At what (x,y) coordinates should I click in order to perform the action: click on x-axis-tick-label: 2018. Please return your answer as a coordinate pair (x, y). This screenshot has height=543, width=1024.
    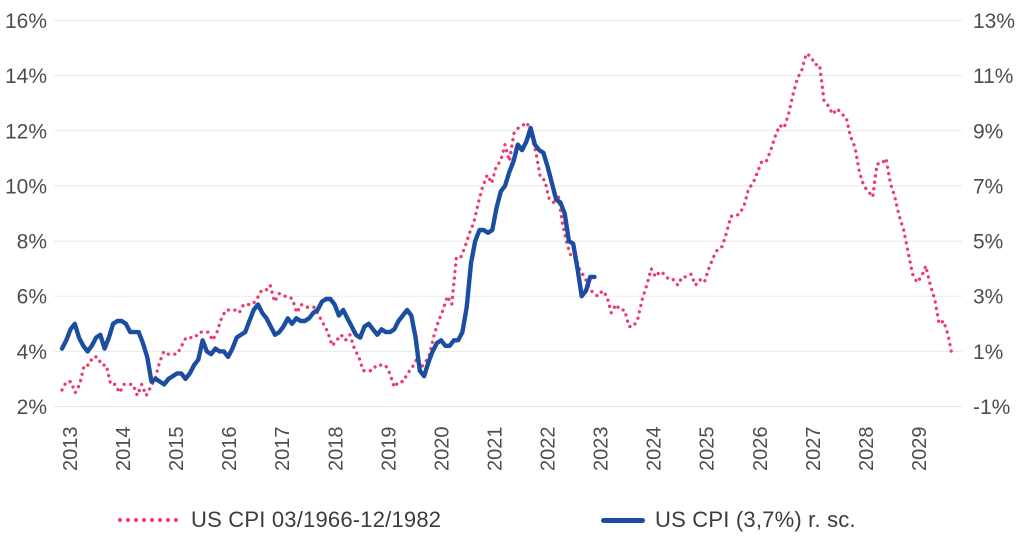
    Looking at the image, I should click on (336, 449).